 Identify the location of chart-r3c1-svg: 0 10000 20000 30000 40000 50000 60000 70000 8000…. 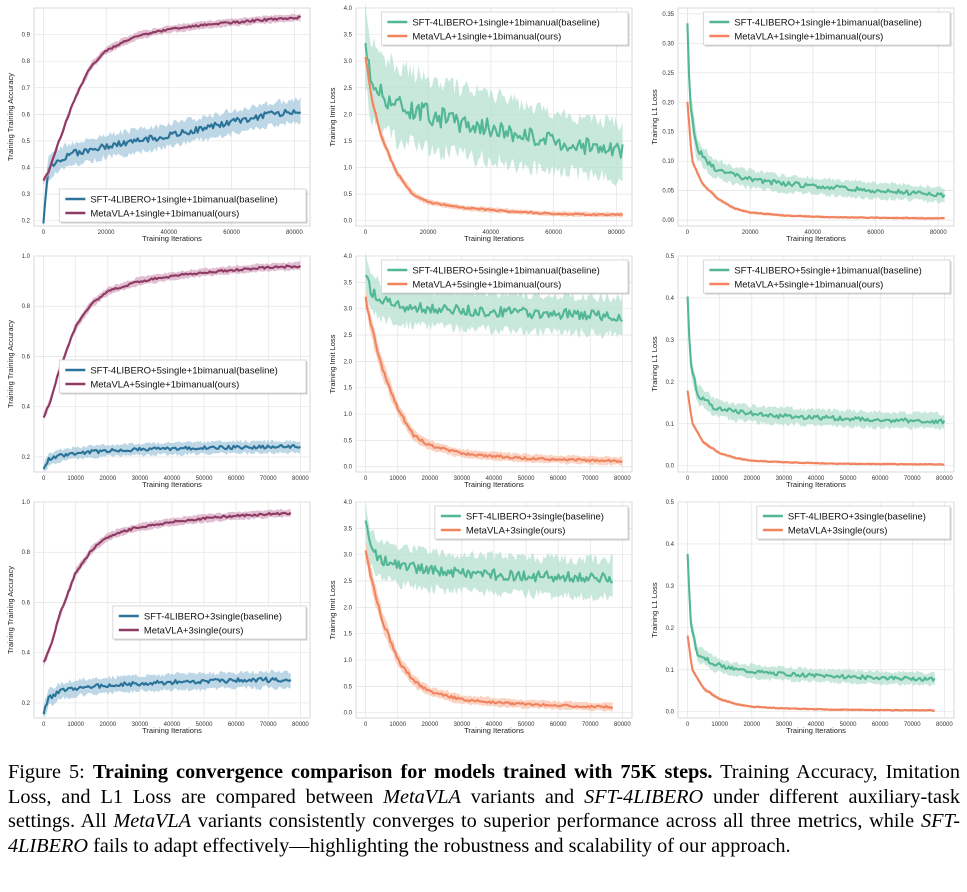
(158, 617).